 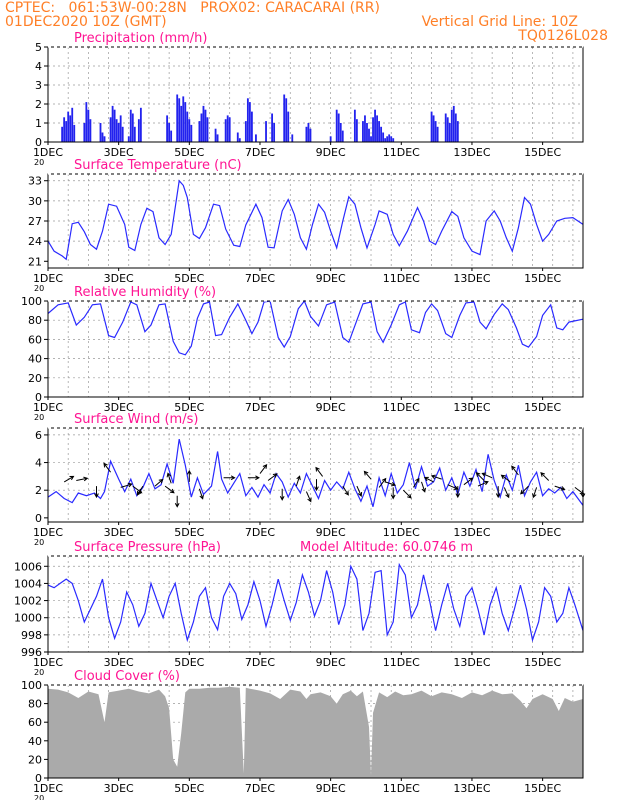 I want to click on rh-x-tick-label: 15DEC, so click(x=542, y=407).